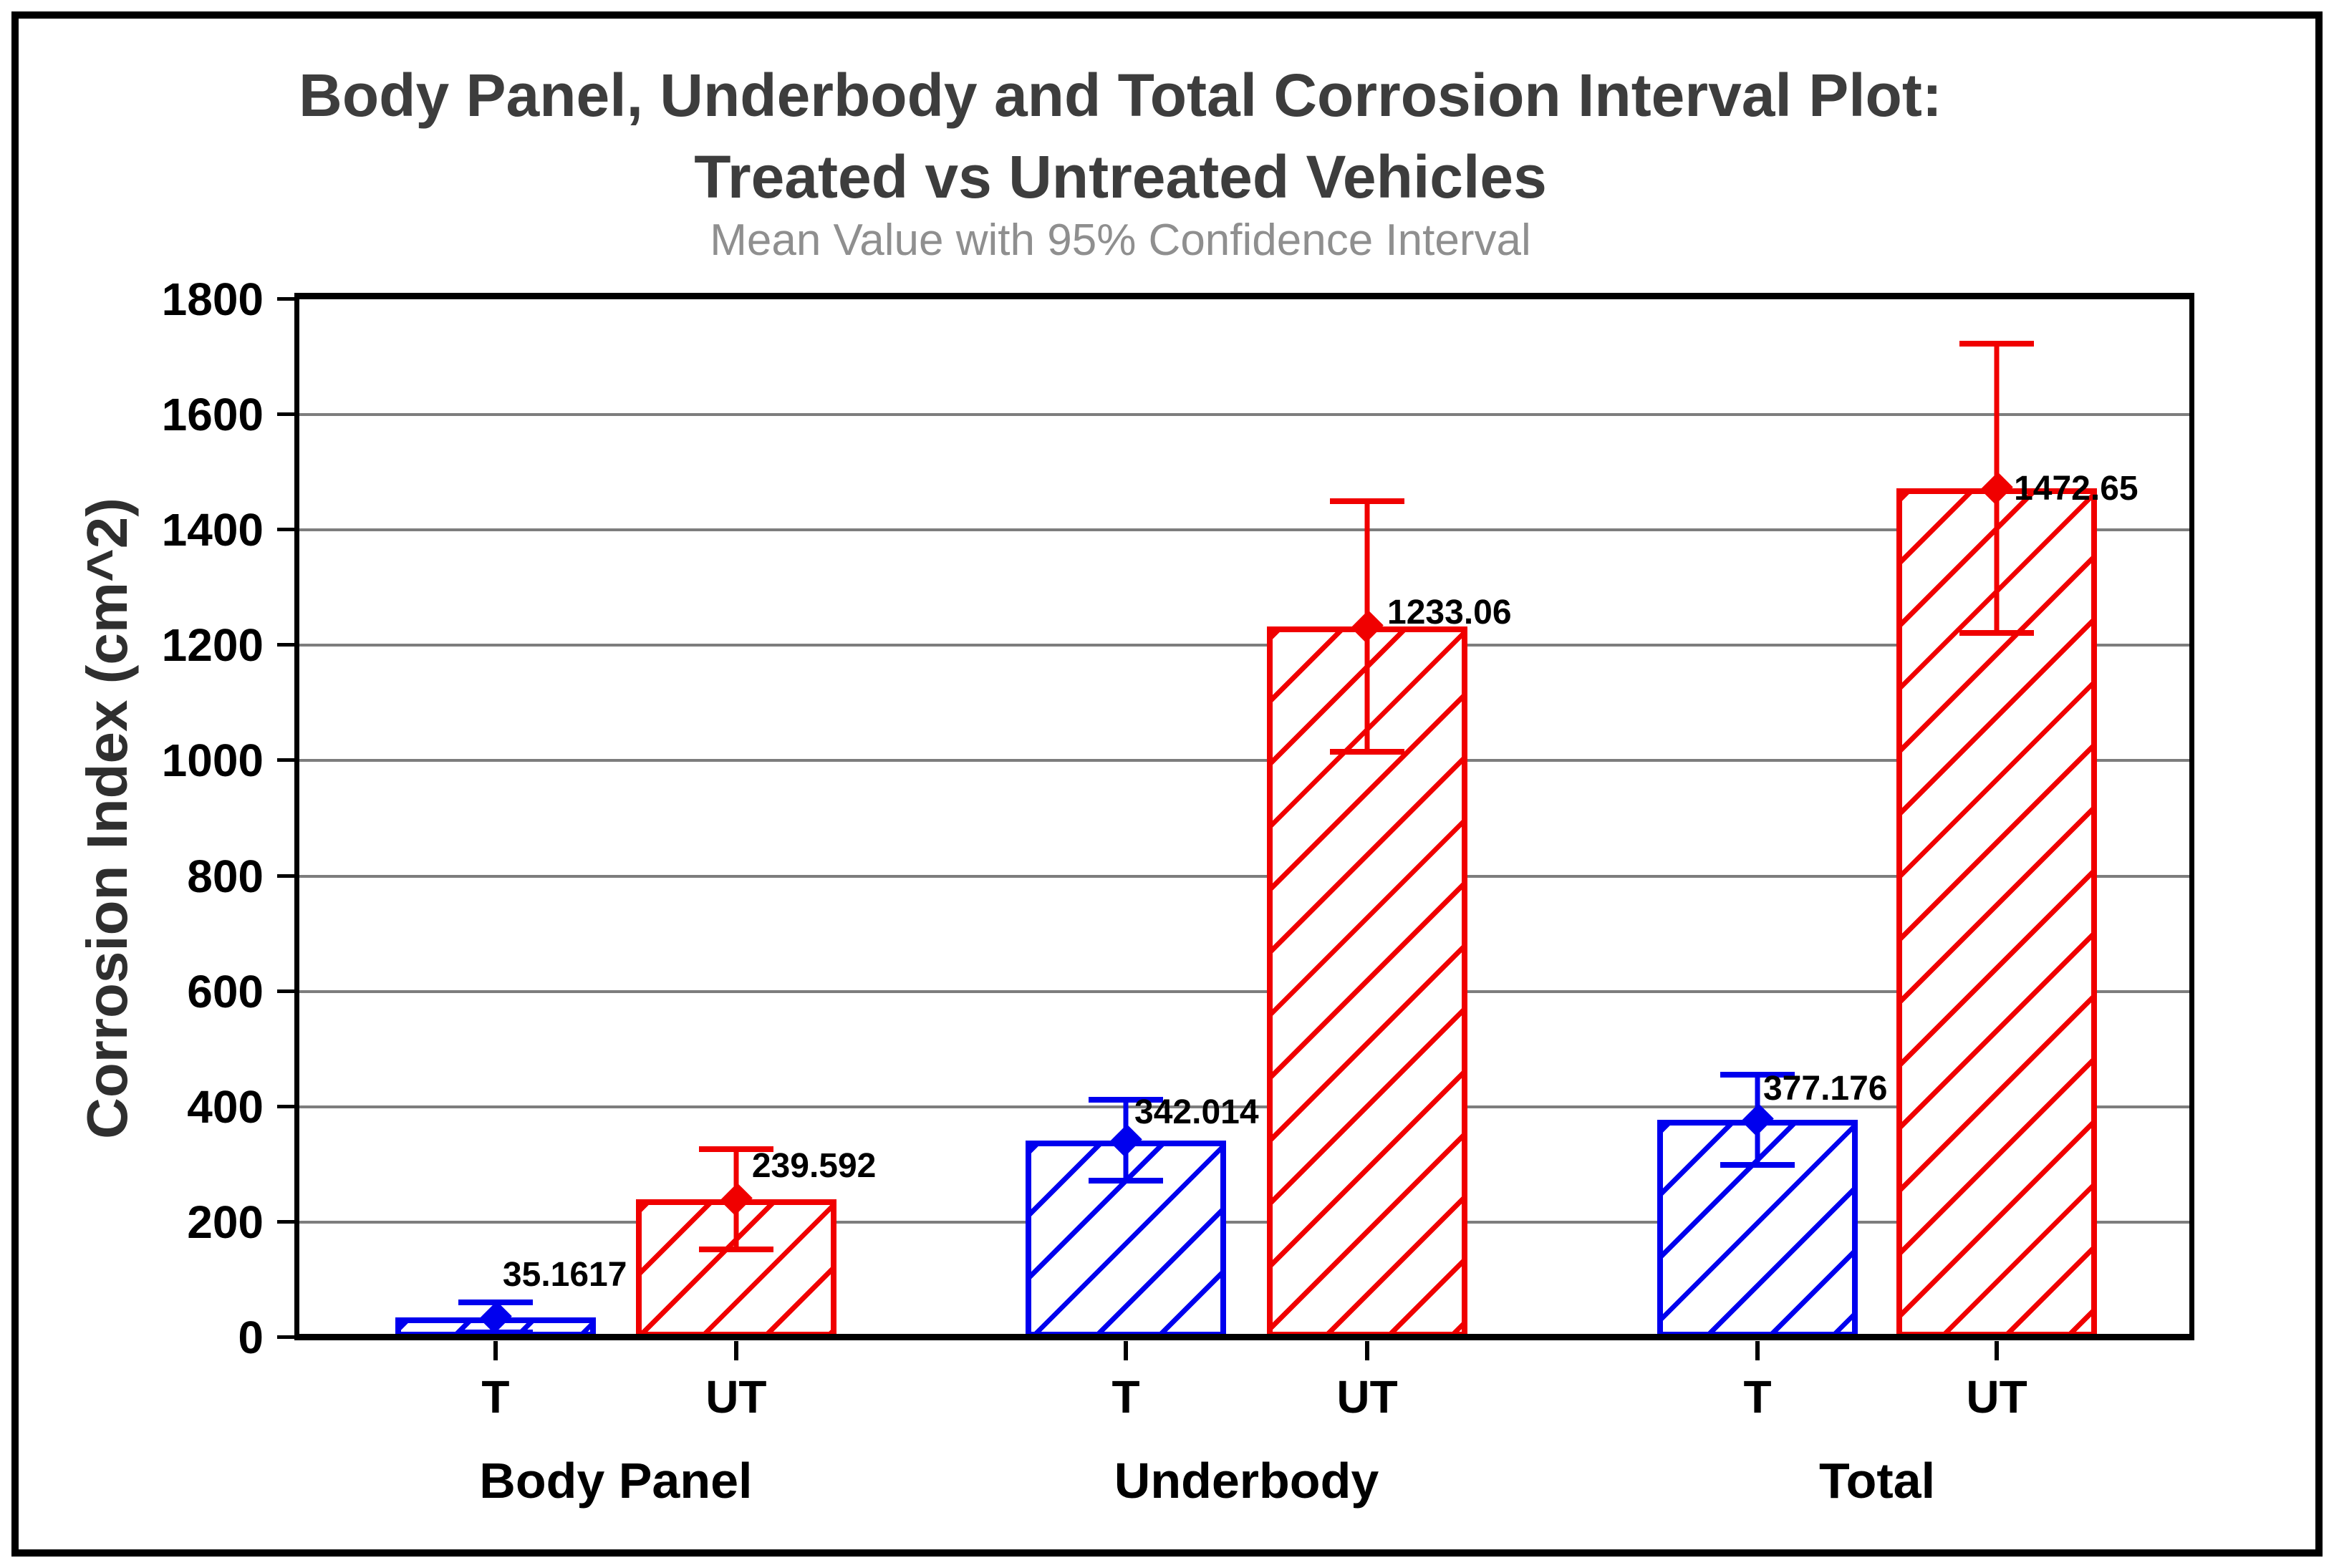  What do you see at coordinates (251, 1337) in the screenshot?
I see `y-tick-label: 0` at bounding box center [251, 1337].